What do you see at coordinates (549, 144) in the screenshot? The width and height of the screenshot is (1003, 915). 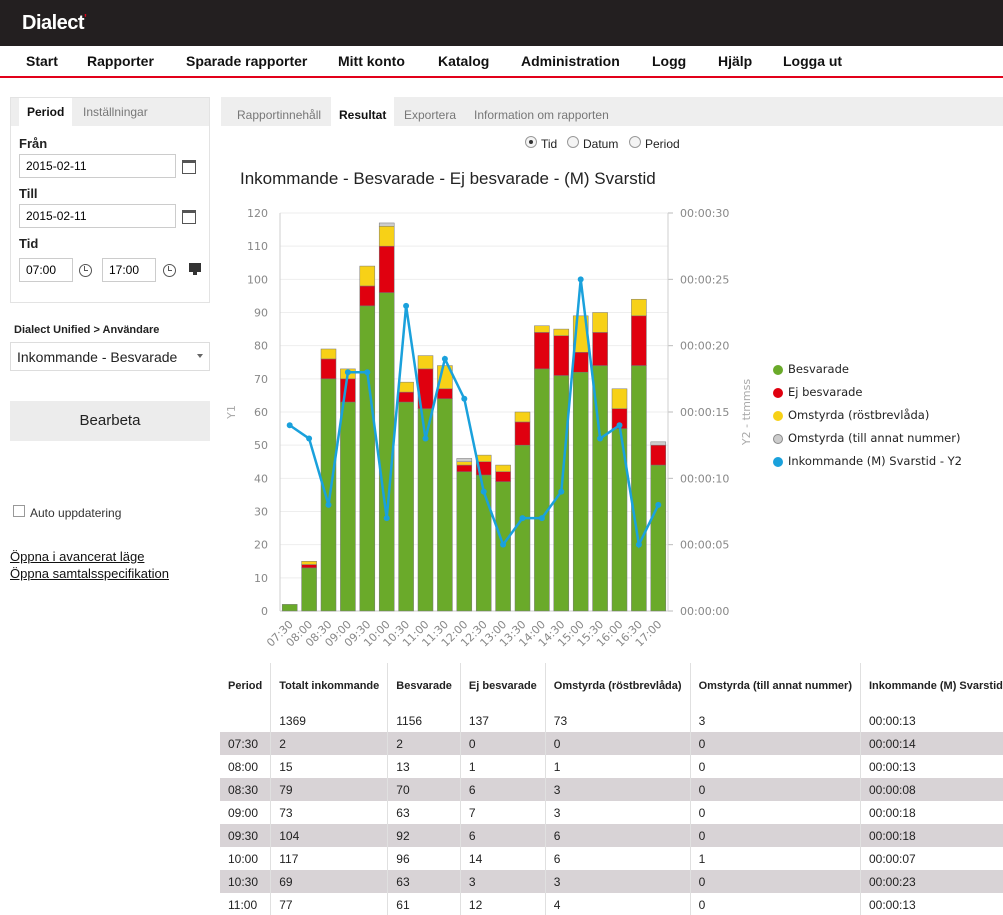 I see `radio-tid-label: Tid` at bounding box center [549, 144].